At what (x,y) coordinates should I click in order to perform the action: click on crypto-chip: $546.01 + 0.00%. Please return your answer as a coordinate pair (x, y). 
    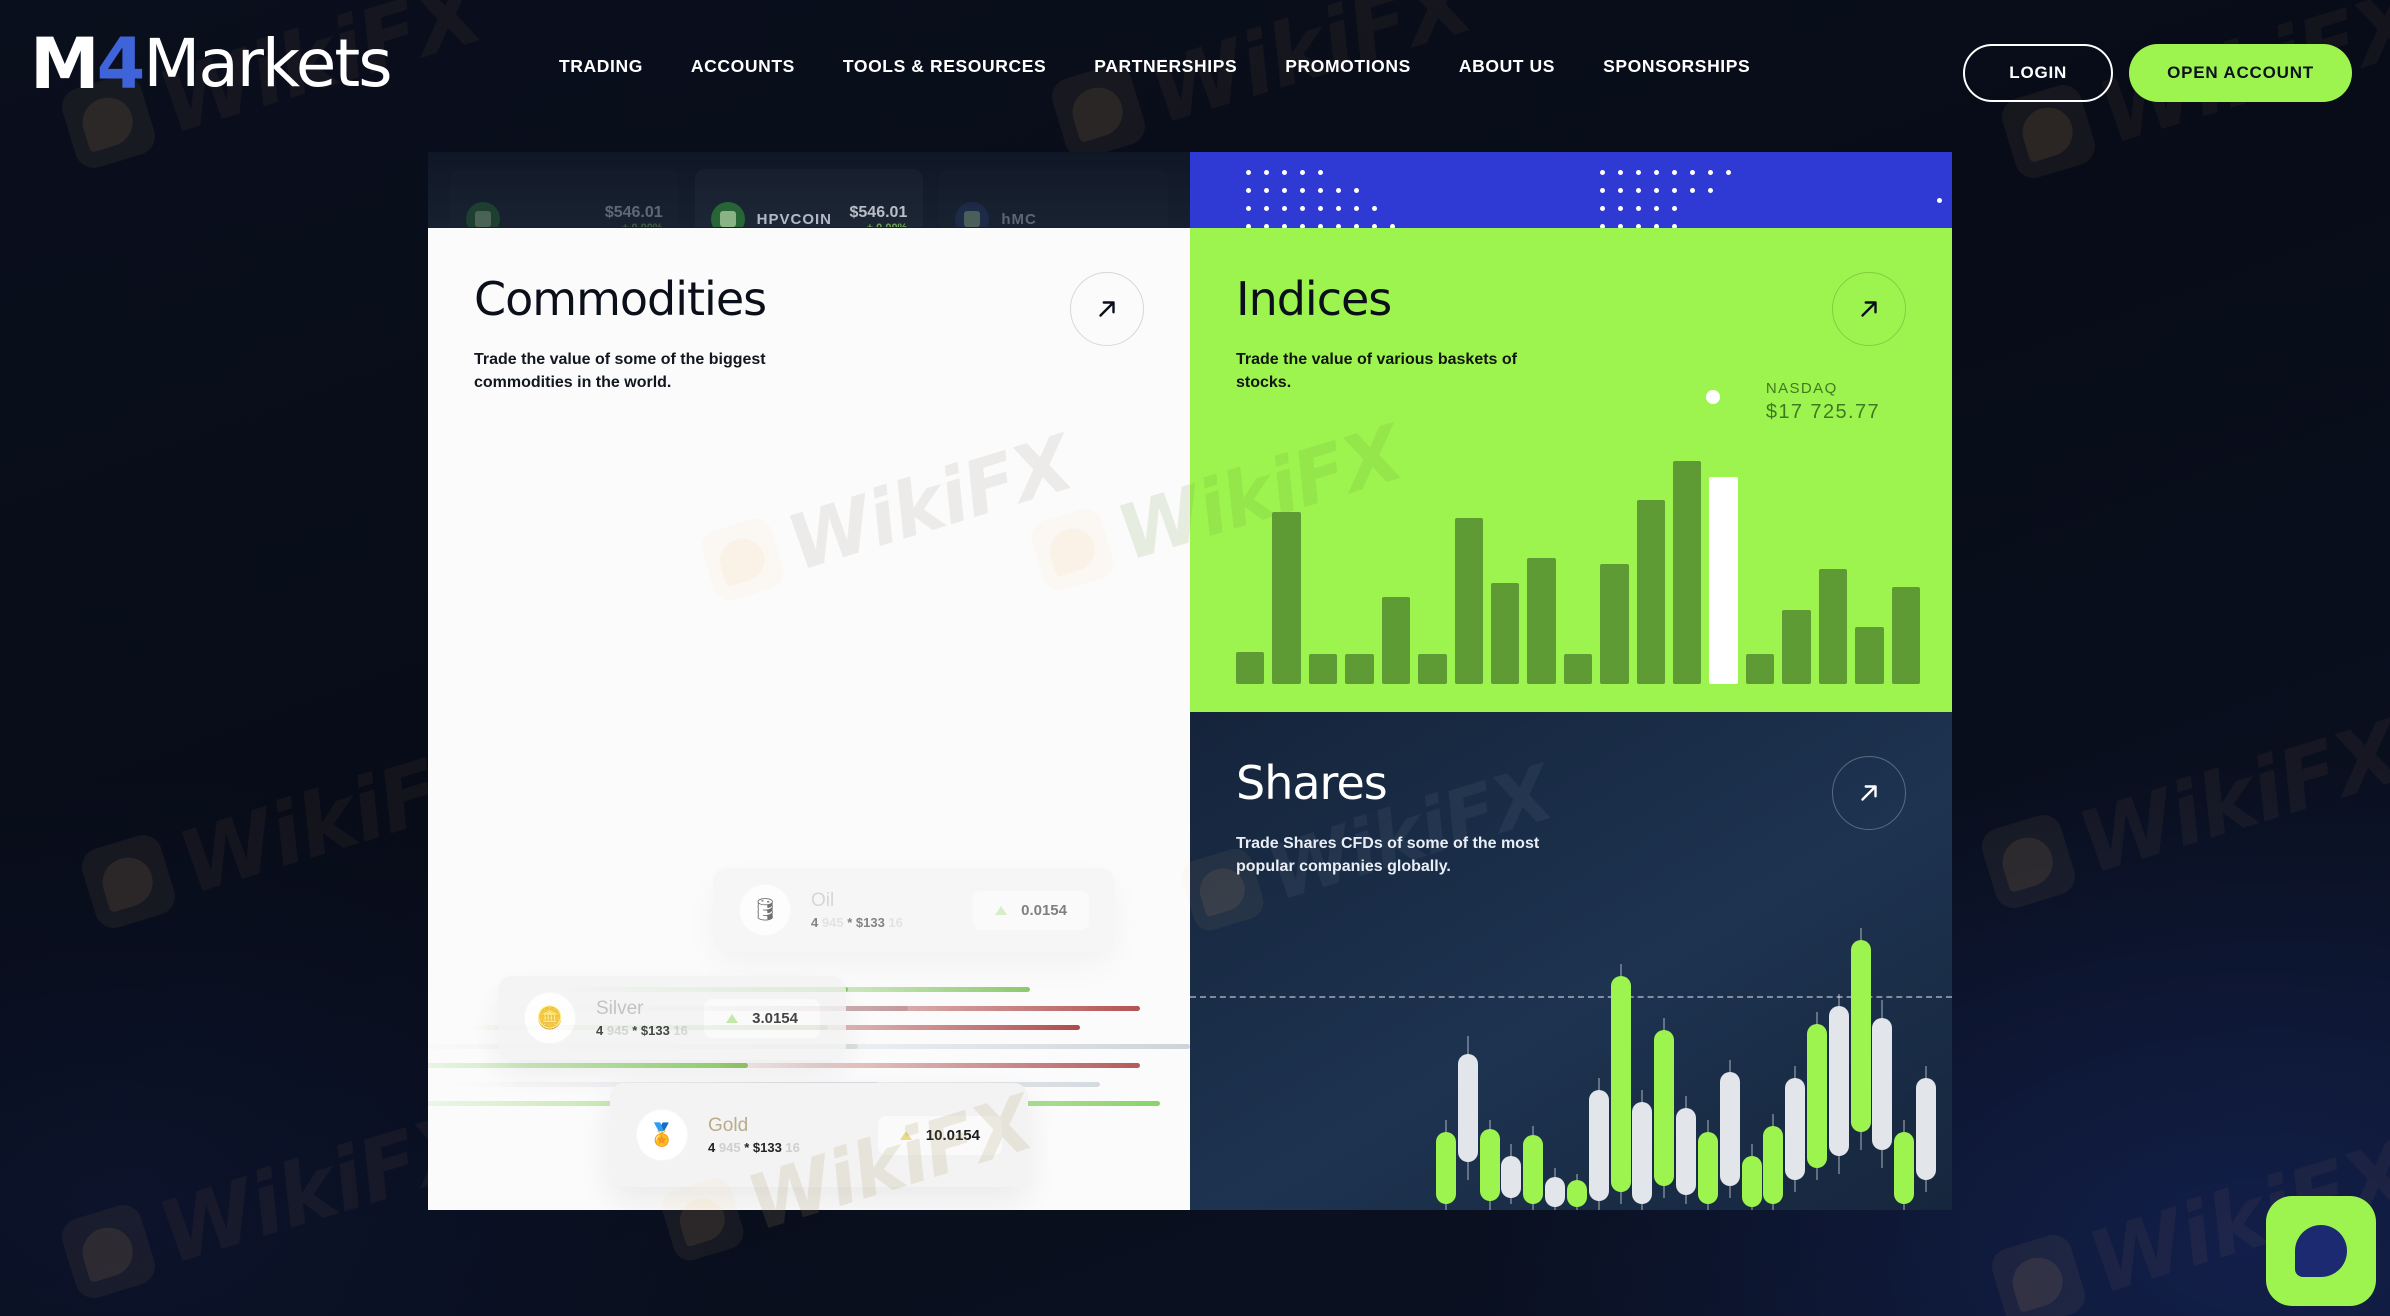
    Looking at the image, I should click on (564, 198).